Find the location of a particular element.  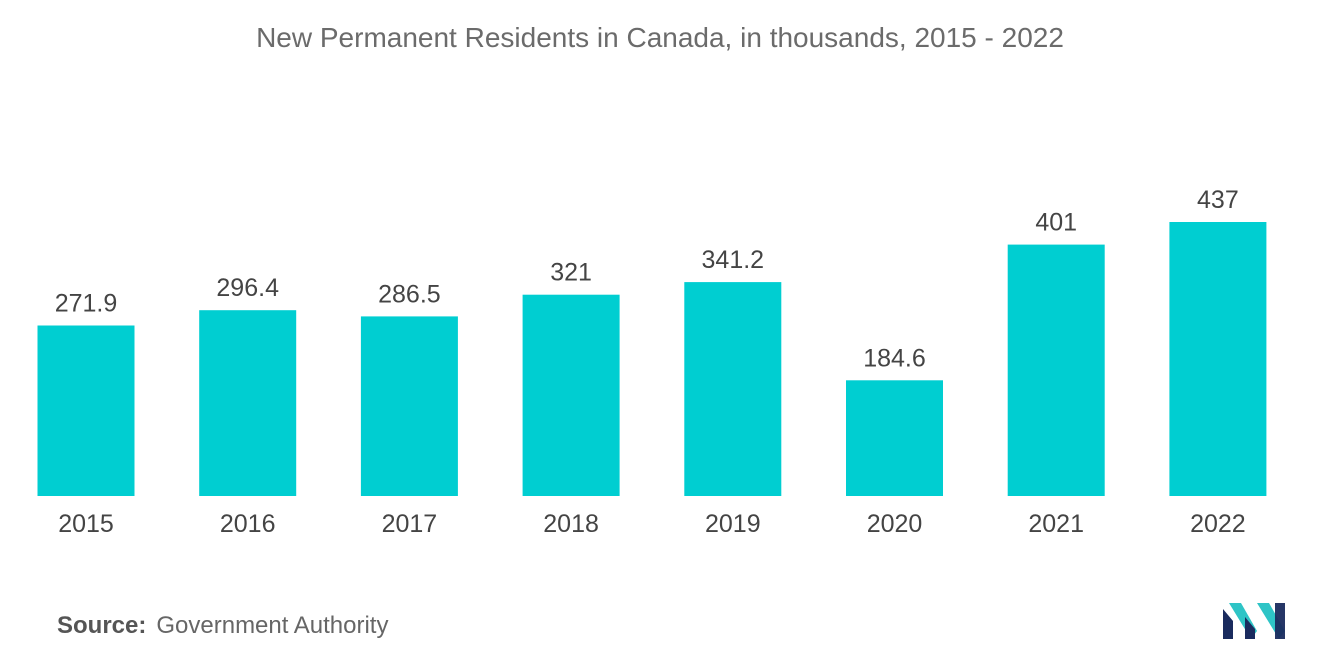

value-label-2015: 271.9 is located at coordinates (86, 304).